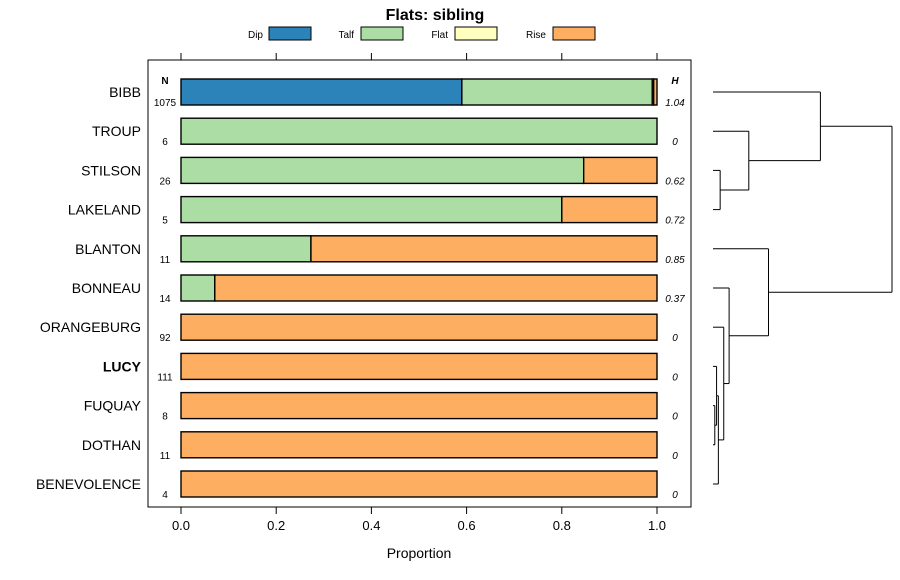 Image resolution: width=900 pixels, height=580 pixels. Describe the element at coordinates (675, 221) in the screenshot. I see `h-value: 0.72` at that location.